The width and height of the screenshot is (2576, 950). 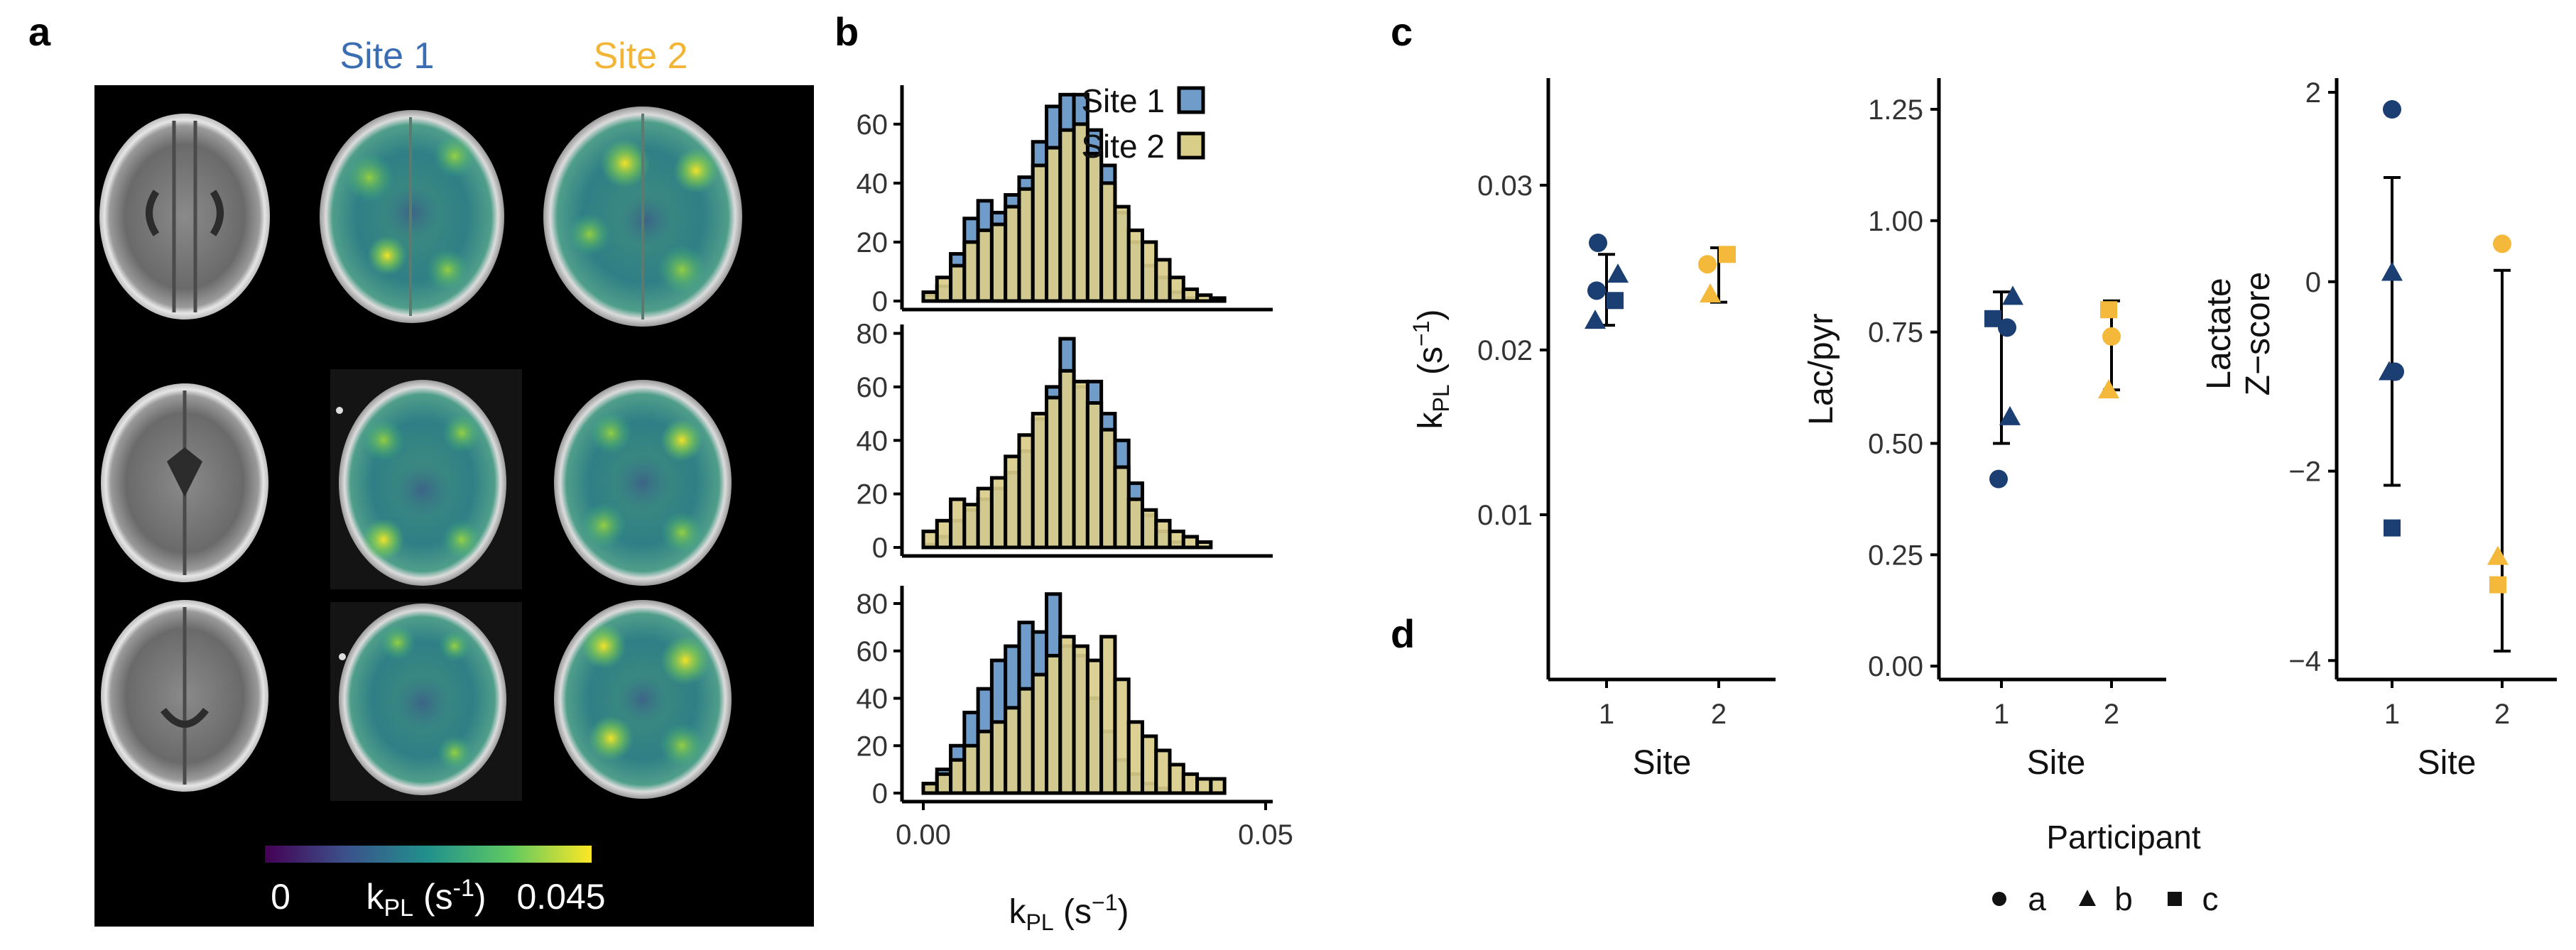 What do you see at coordinates (2211, 899) in the screenshot?
I see `legend-participant-c: c` at bounding box center [2211, 899].